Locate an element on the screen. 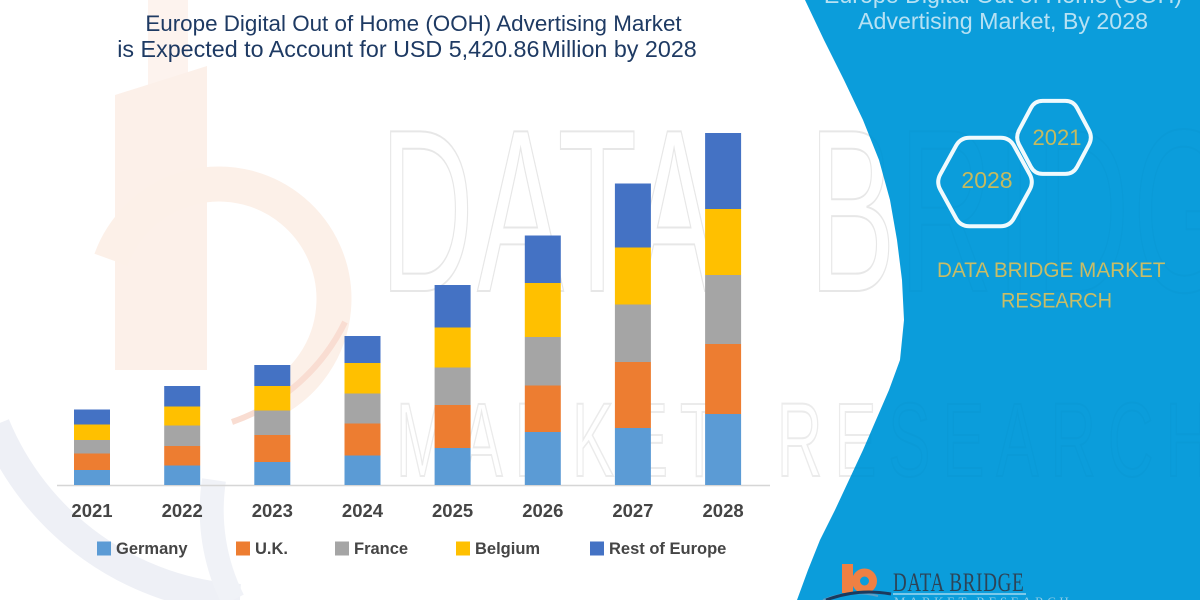 This screenshot has width=1200, height=600. svg-text: Advertising Market, By 2028 is located at coordinates (1003, 21).